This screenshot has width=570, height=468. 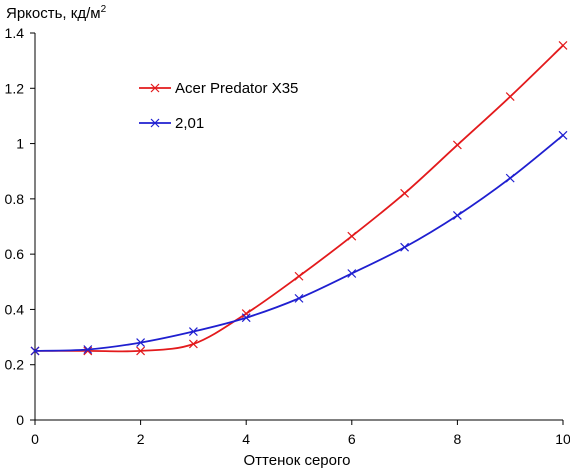 I want to click on y-tick-label: 0.8, so click(x=15, y=199).